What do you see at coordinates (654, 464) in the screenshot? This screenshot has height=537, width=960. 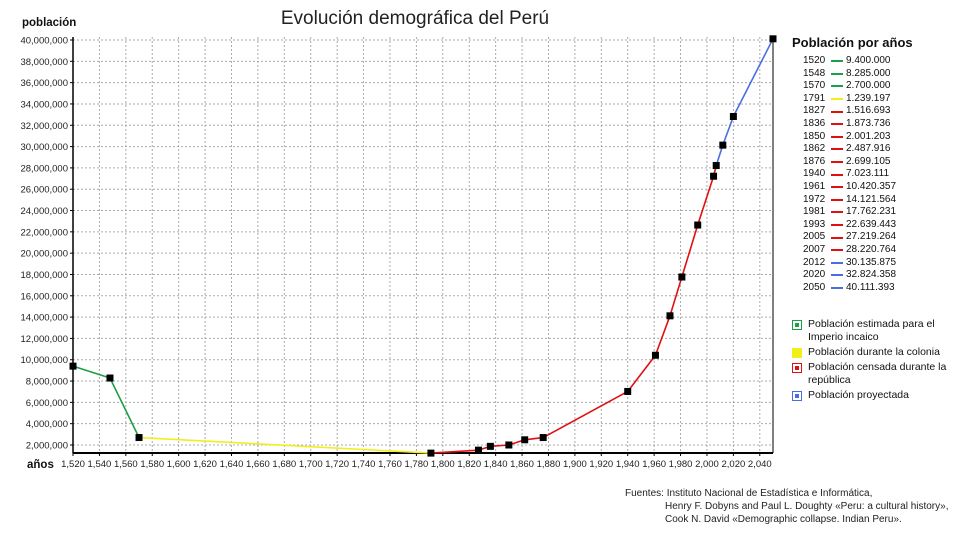 I see `x-tick-label: 1,960` at bounding box center [654, 464].